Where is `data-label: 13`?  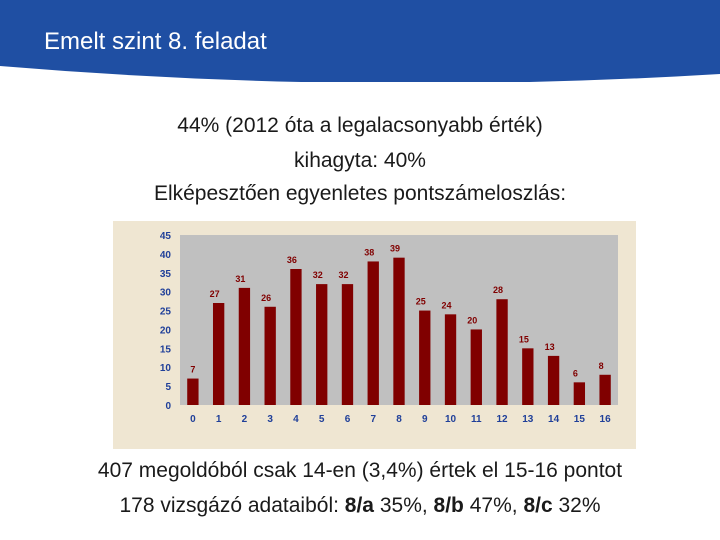
data-label: 13 is located at coordinates (550, 347).